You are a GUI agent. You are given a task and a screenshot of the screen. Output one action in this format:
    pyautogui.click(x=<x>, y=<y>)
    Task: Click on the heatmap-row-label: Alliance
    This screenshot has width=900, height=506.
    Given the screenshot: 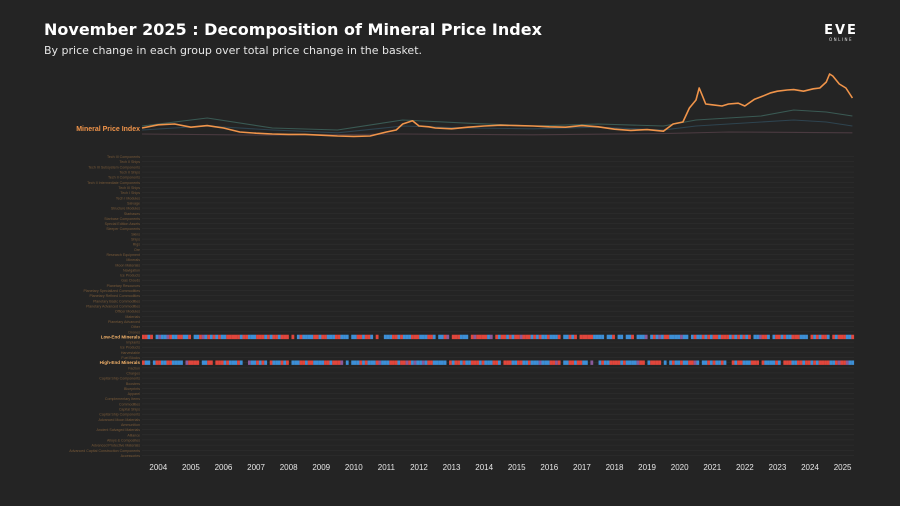 What is the action you would take?
    pyautogui.click(x=133, y=435)
    